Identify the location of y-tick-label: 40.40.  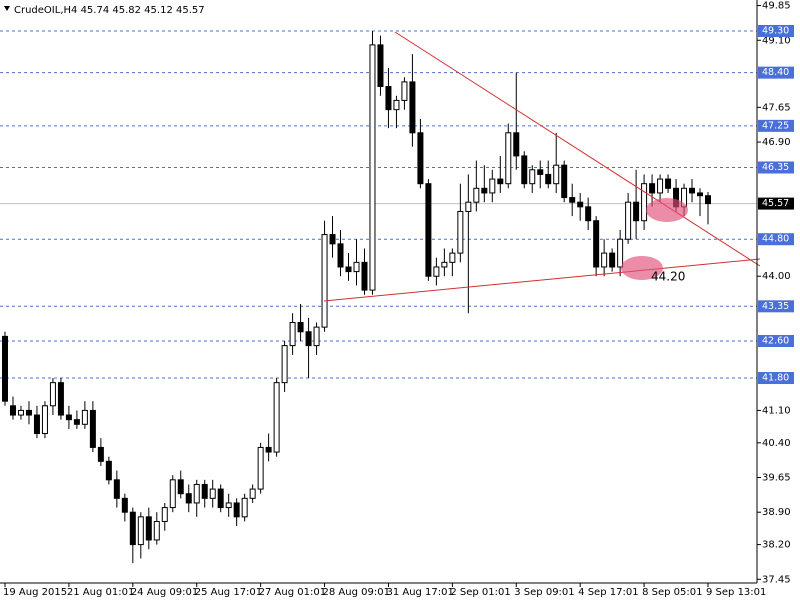
(776, 443).